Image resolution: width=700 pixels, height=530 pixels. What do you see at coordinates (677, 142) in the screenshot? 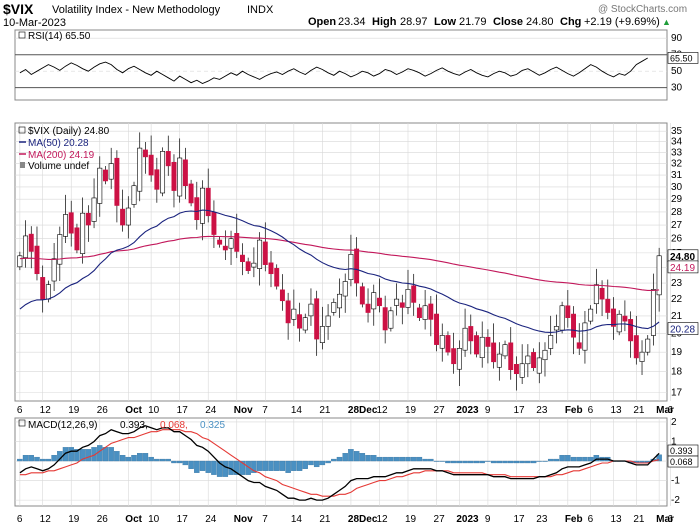
I see `price-y-tick-label: 34` at bounding box center [677, 142].